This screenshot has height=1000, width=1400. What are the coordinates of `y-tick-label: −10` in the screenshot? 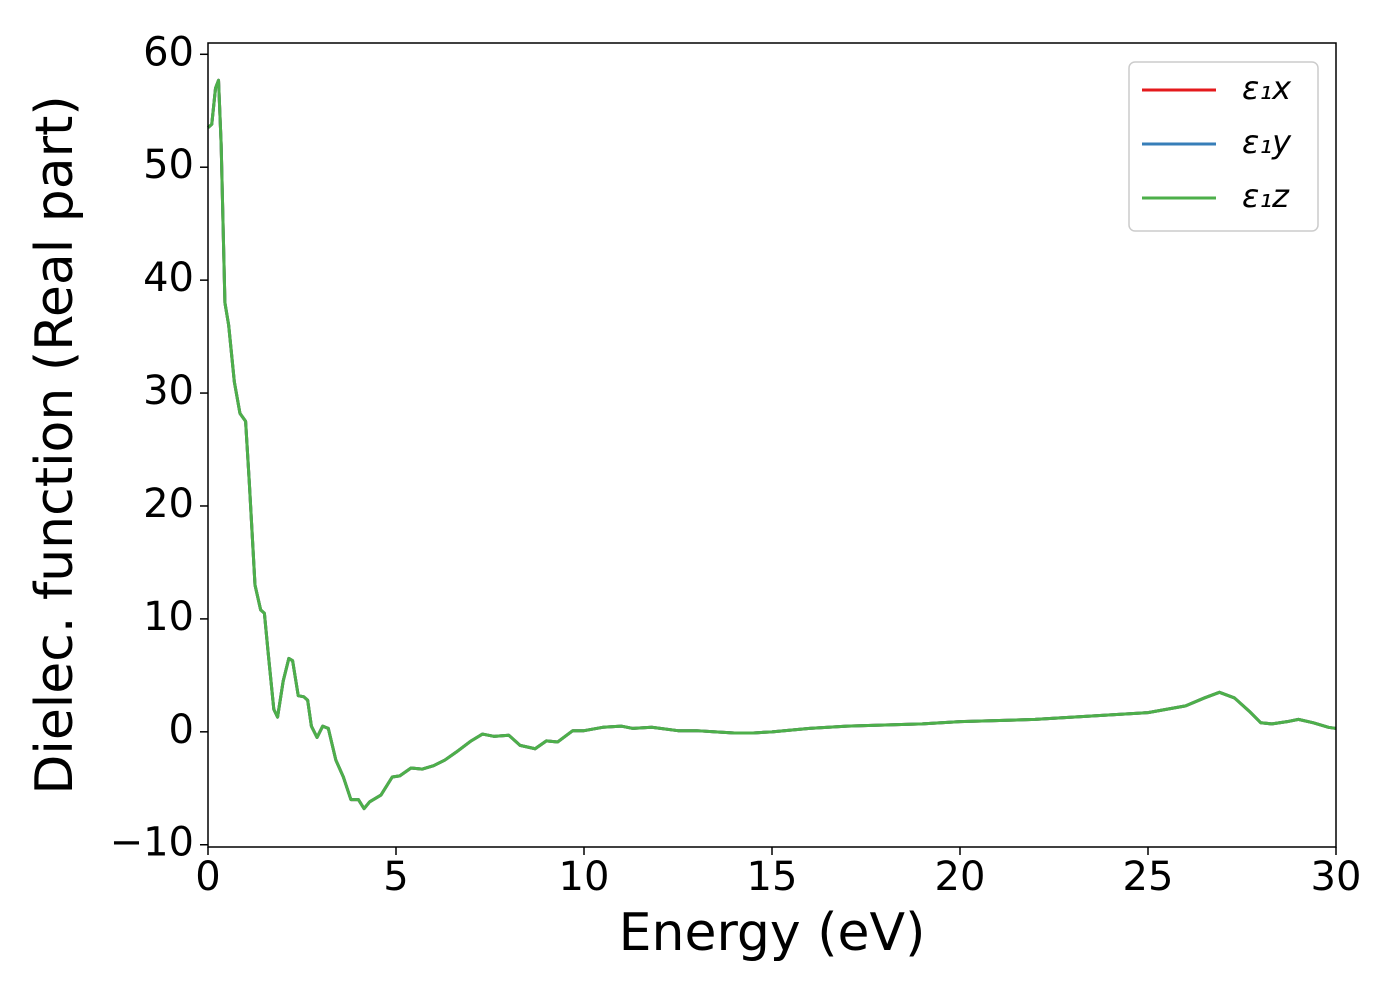 It's located at (152, 843).